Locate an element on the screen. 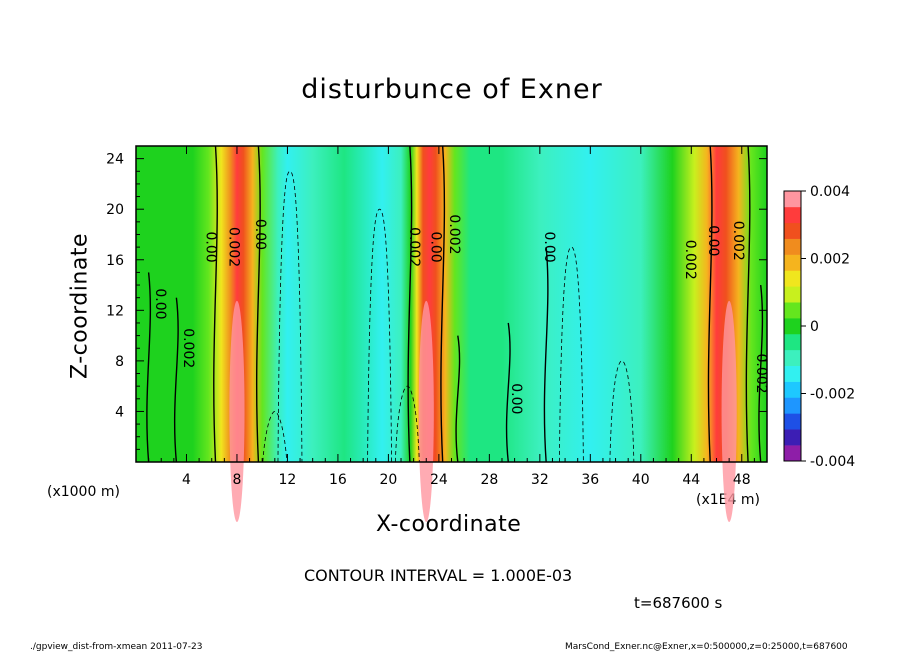 The height and width of the screenshot is (654, 904). colorbar: 0.004 0.002 0 -0.002 -0.004 is located at coordinates (819, 327).